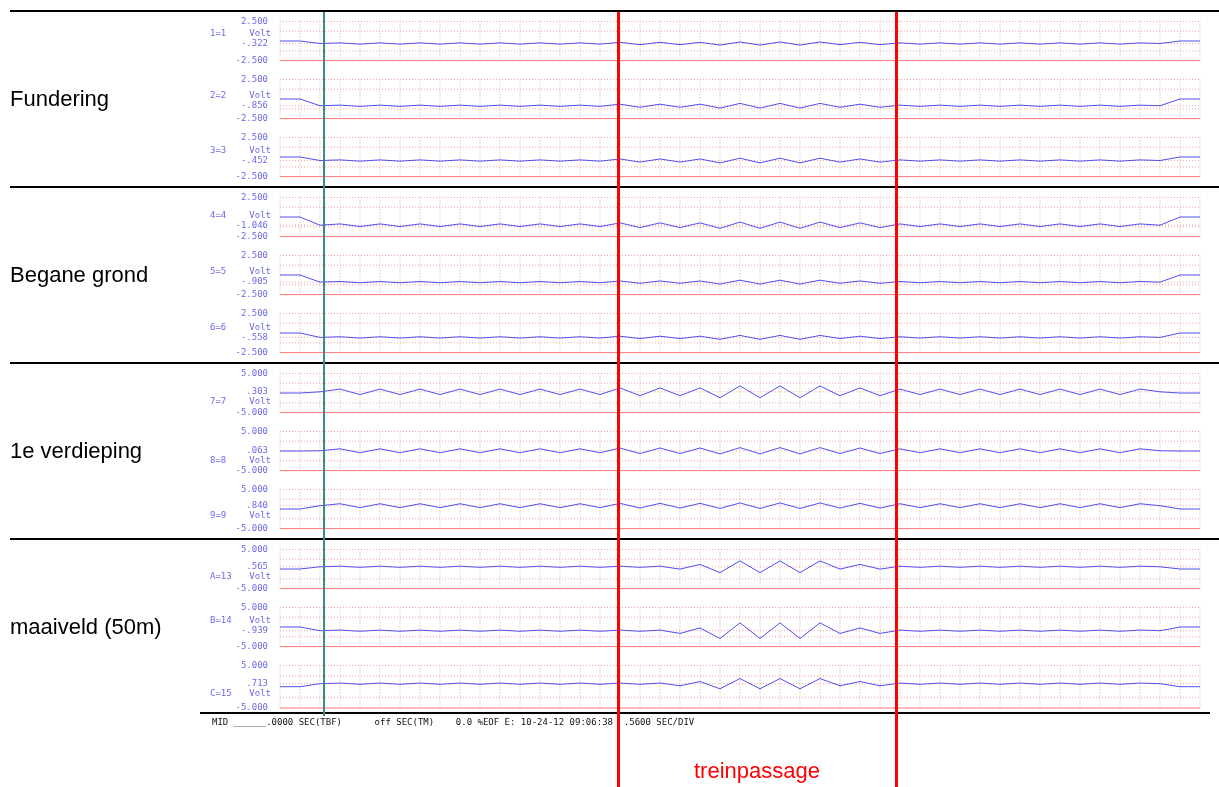 This screenshot has height=787, width=1219. What do you see at coordinates (218, 515) in the screenshot?
I see `y-axis-title: 9=9` at bounding box center [218, 515].